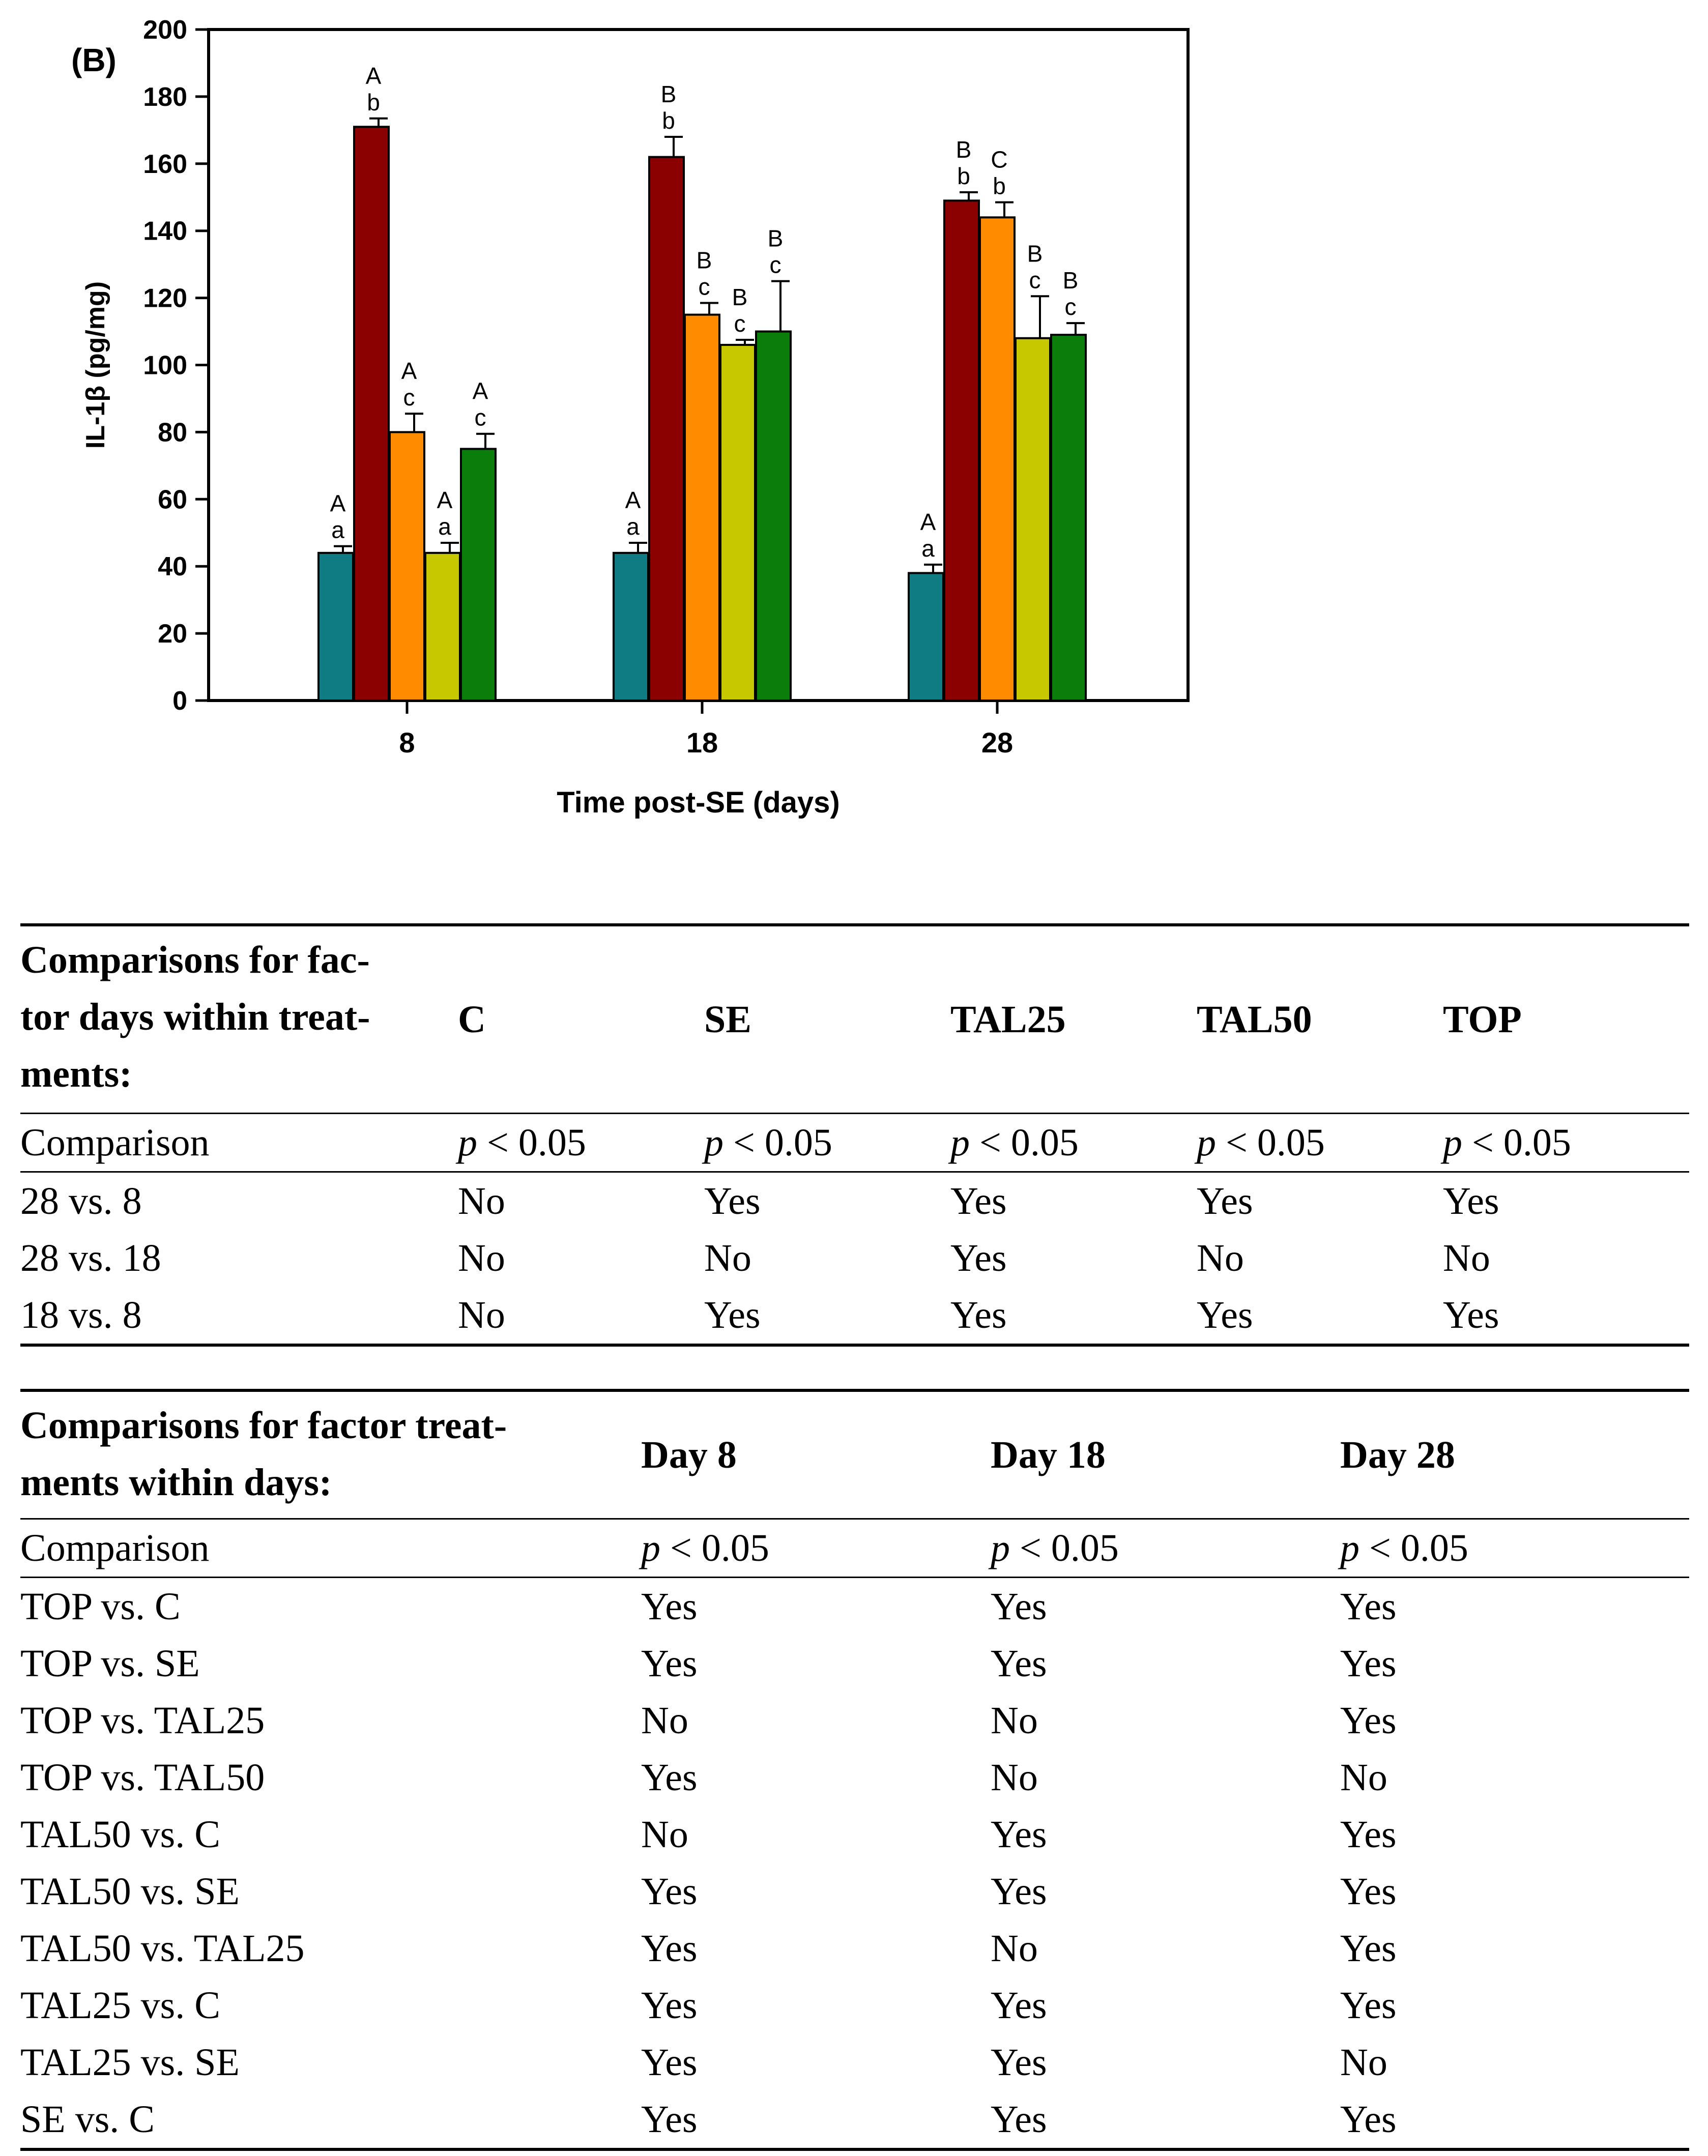 The height and width of the screenshot is (2156, 1708). What do you see at coordinates (854, 1835) in the screenshot?
I see `table-row: TAL50 vs. C No Yes Yes` at bounding box center [854, 1835].